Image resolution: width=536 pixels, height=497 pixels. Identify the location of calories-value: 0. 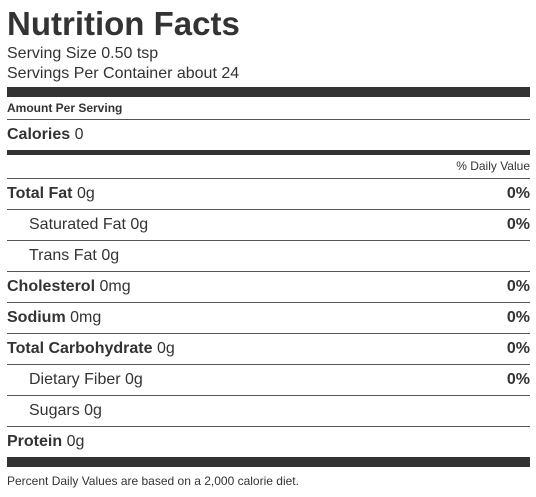
(79, 134).